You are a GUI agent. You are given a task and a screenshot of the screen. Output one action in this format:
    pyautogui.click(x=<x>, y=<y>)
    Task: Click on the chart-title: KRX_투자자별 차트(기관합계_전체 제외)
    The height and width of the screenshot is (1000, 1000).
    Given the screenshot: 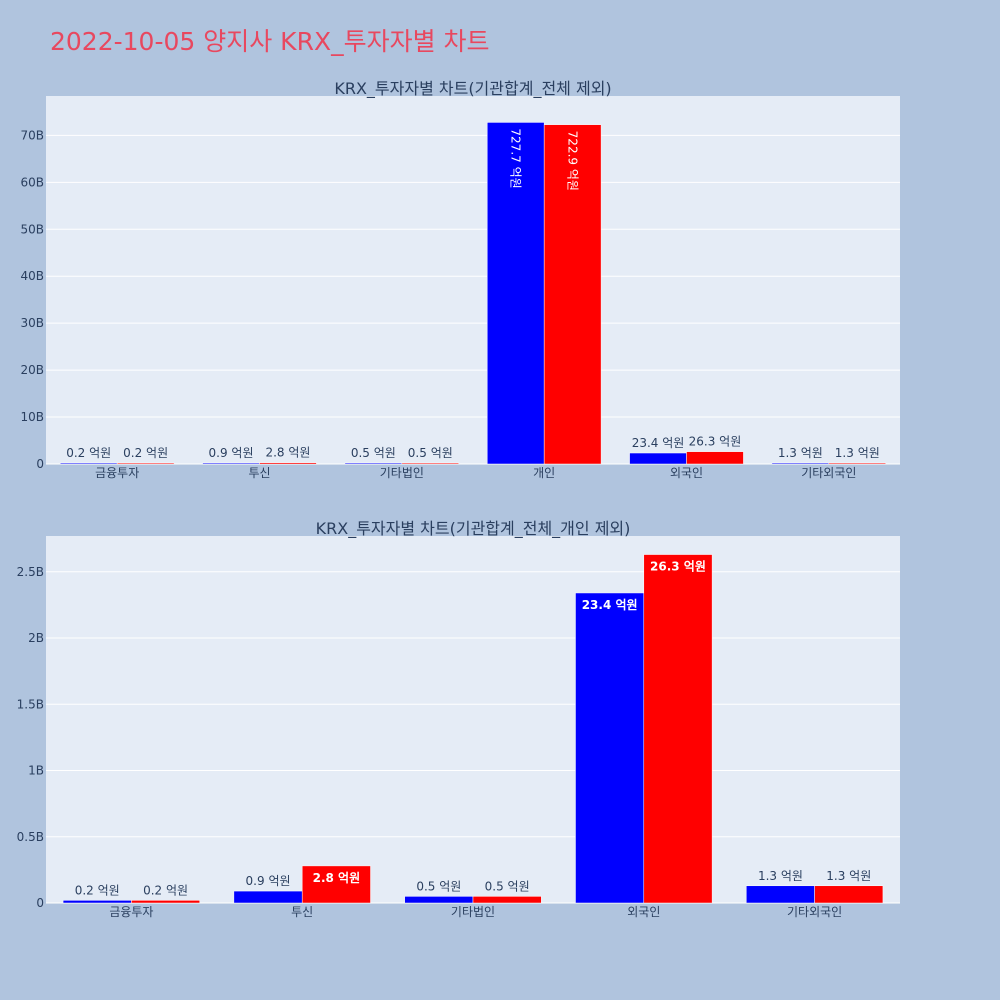 What is the action you would take?
    pyautogui.click(x=472, y=89)
    